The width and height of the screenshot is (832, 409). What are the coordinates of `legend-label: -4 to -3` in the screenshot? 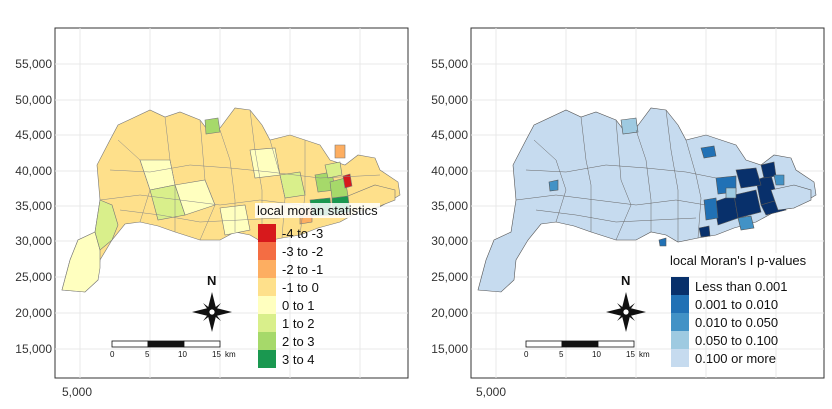 It's located at (303, 233).